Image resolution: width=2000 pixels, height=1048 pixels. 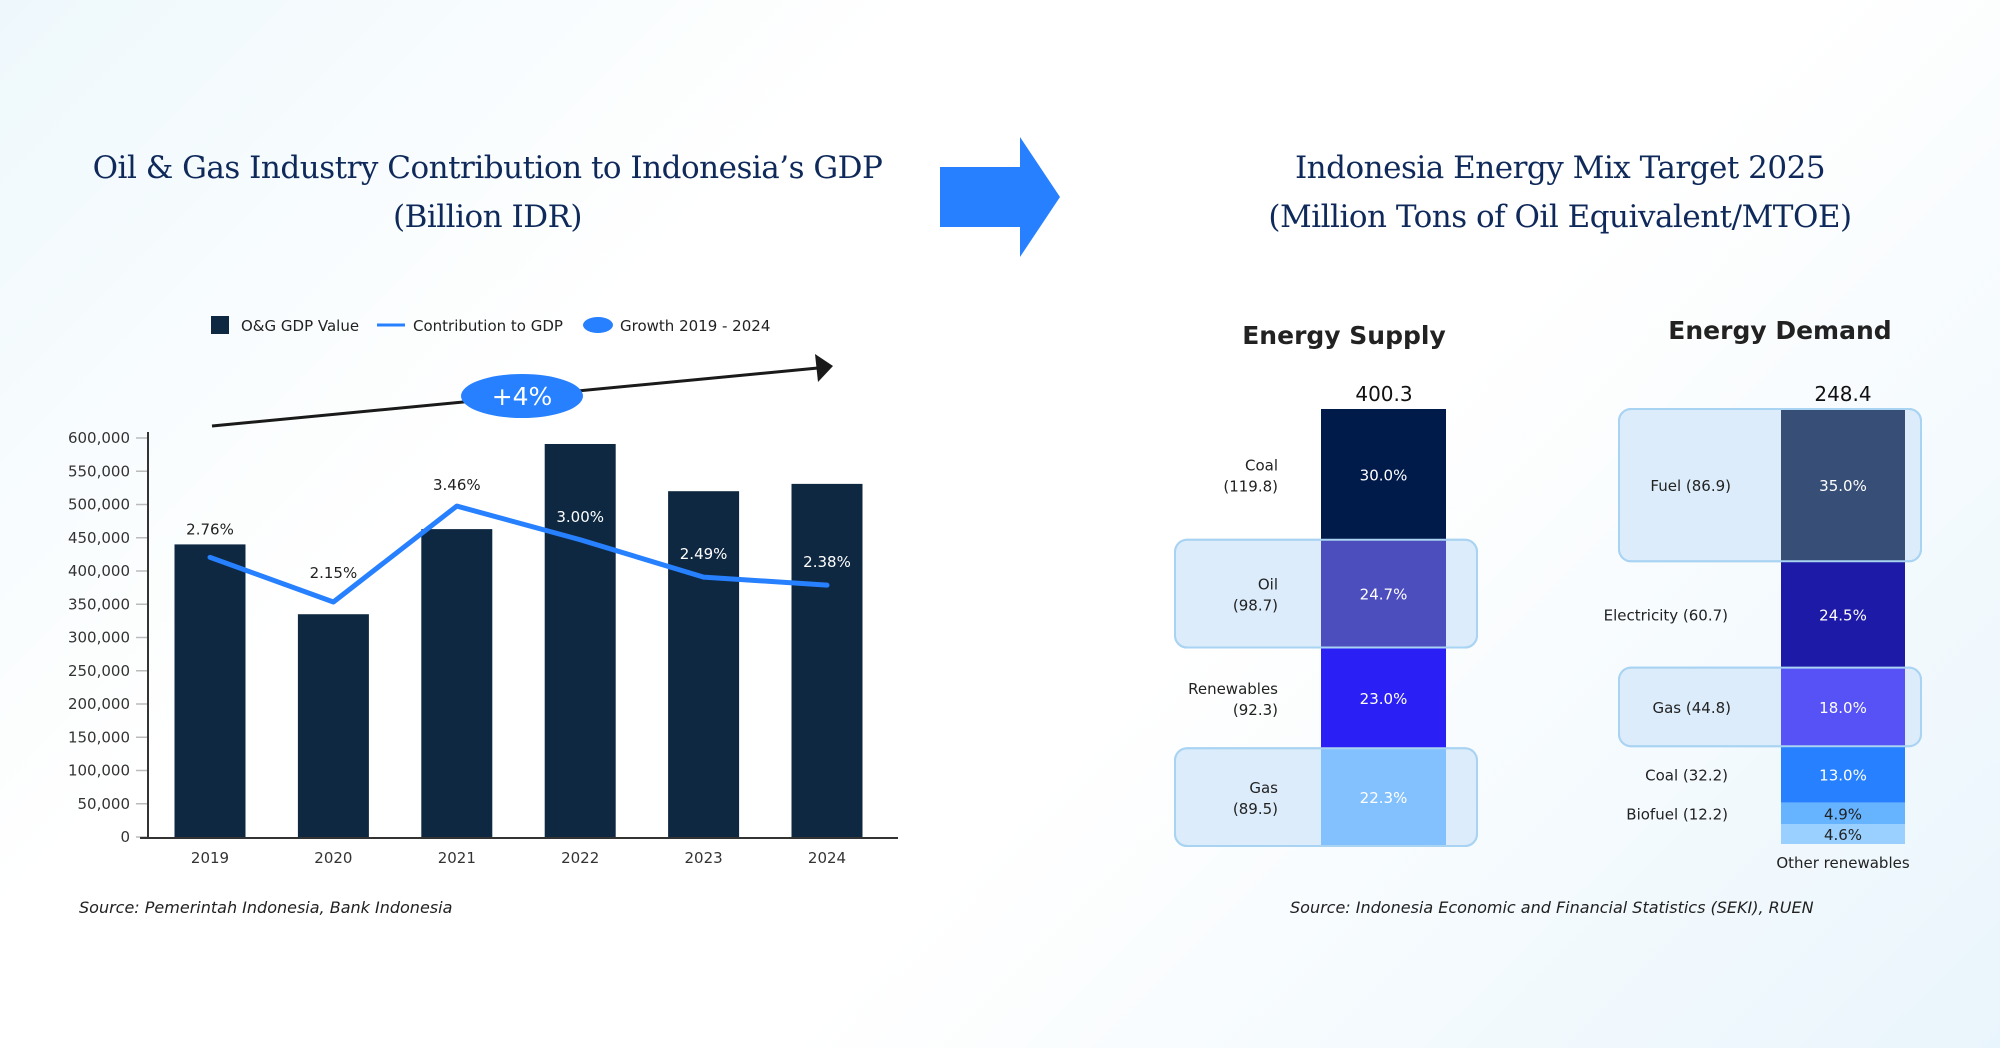 I want to click on supply-name-label-coal: Coal, so click(x=1261, y=465).